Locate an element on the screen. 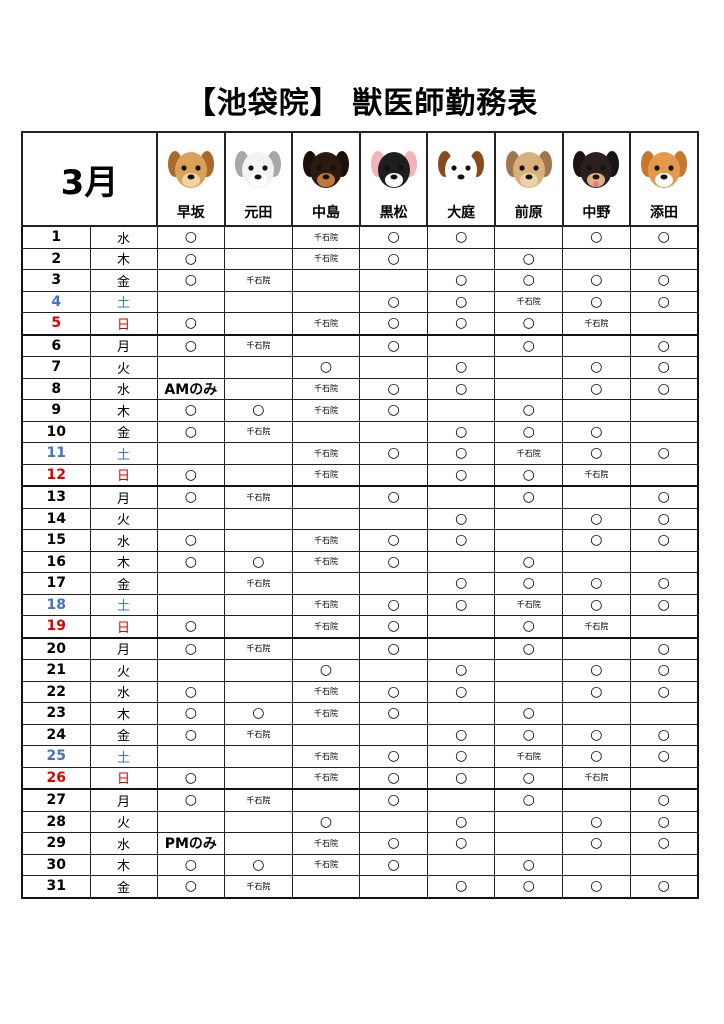 Image resolution: width=724 pixels, height=1024 pixels. french-bulldog-icon is located at coordinates (393, 169).